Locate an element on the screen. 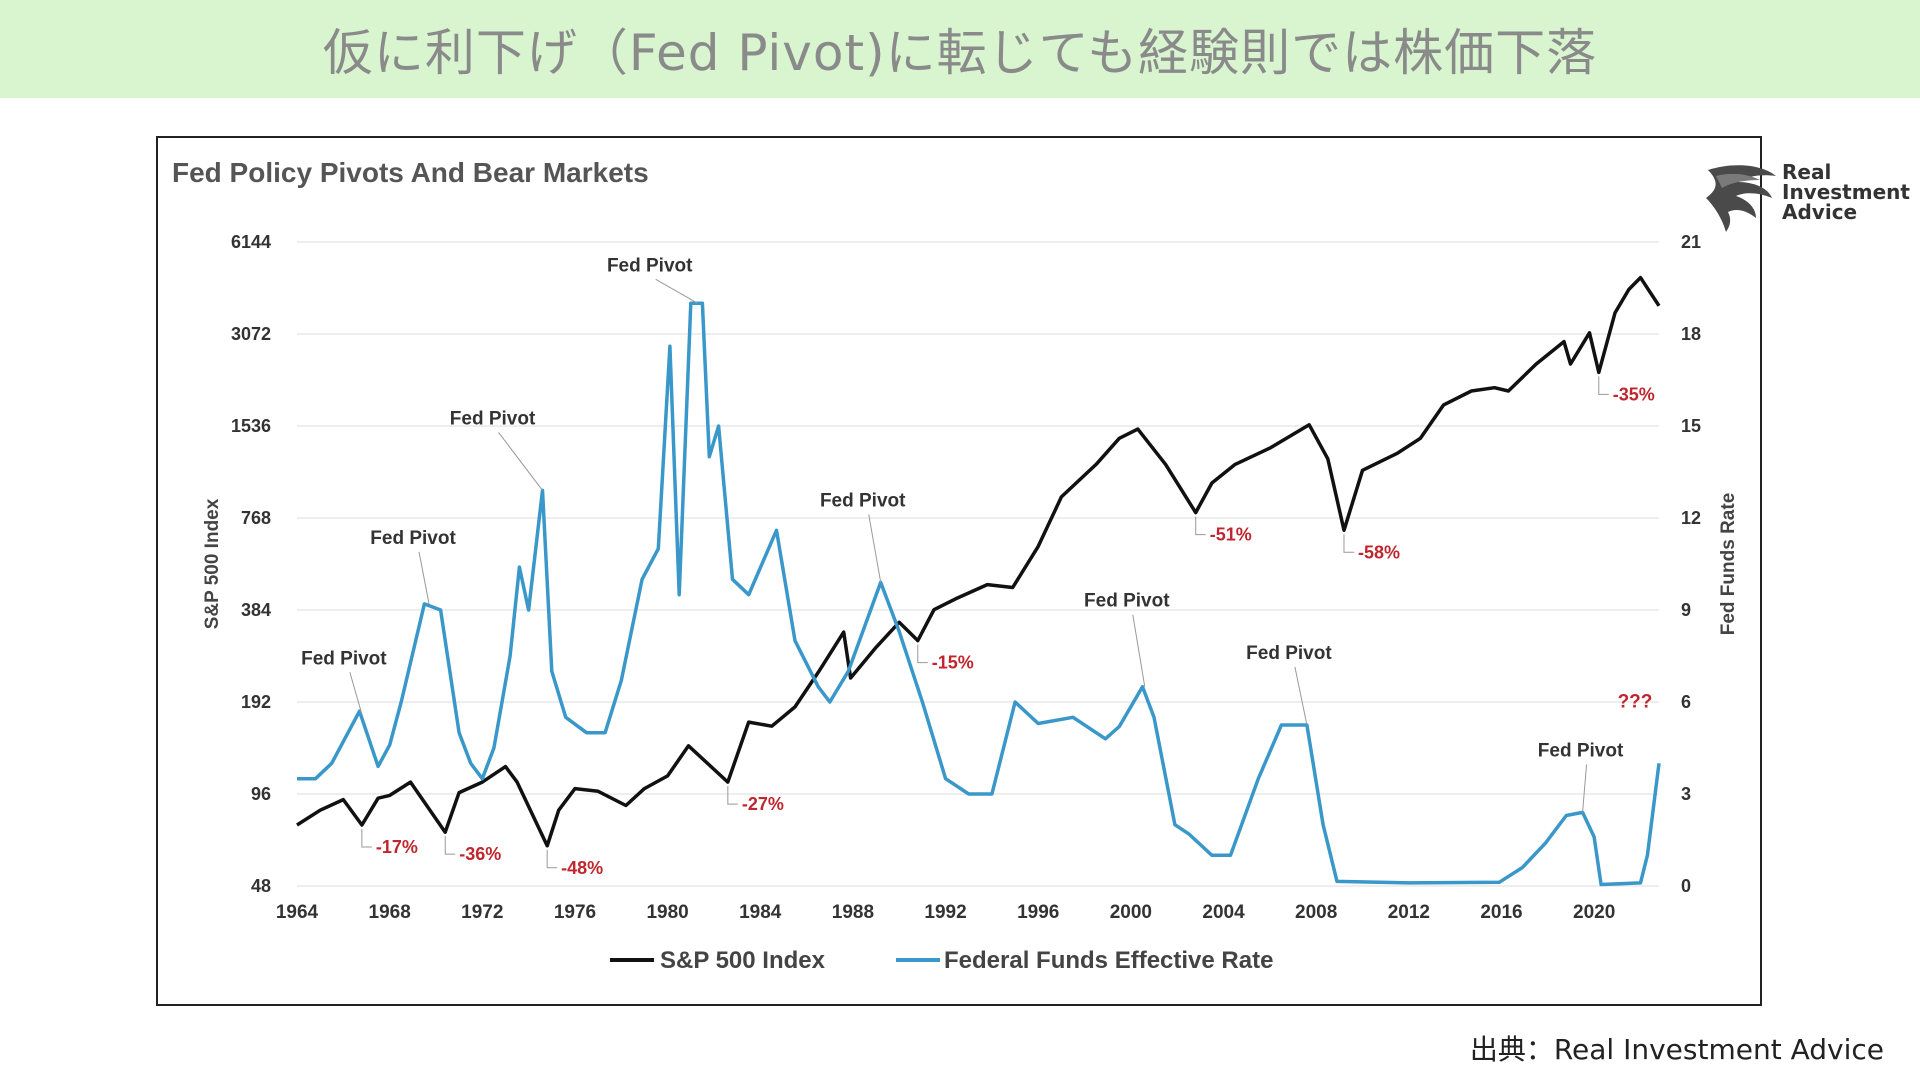 The height and width of the screenshot is (1080, 1920). eagle-head-icon is located at coordinates (1741, 198).